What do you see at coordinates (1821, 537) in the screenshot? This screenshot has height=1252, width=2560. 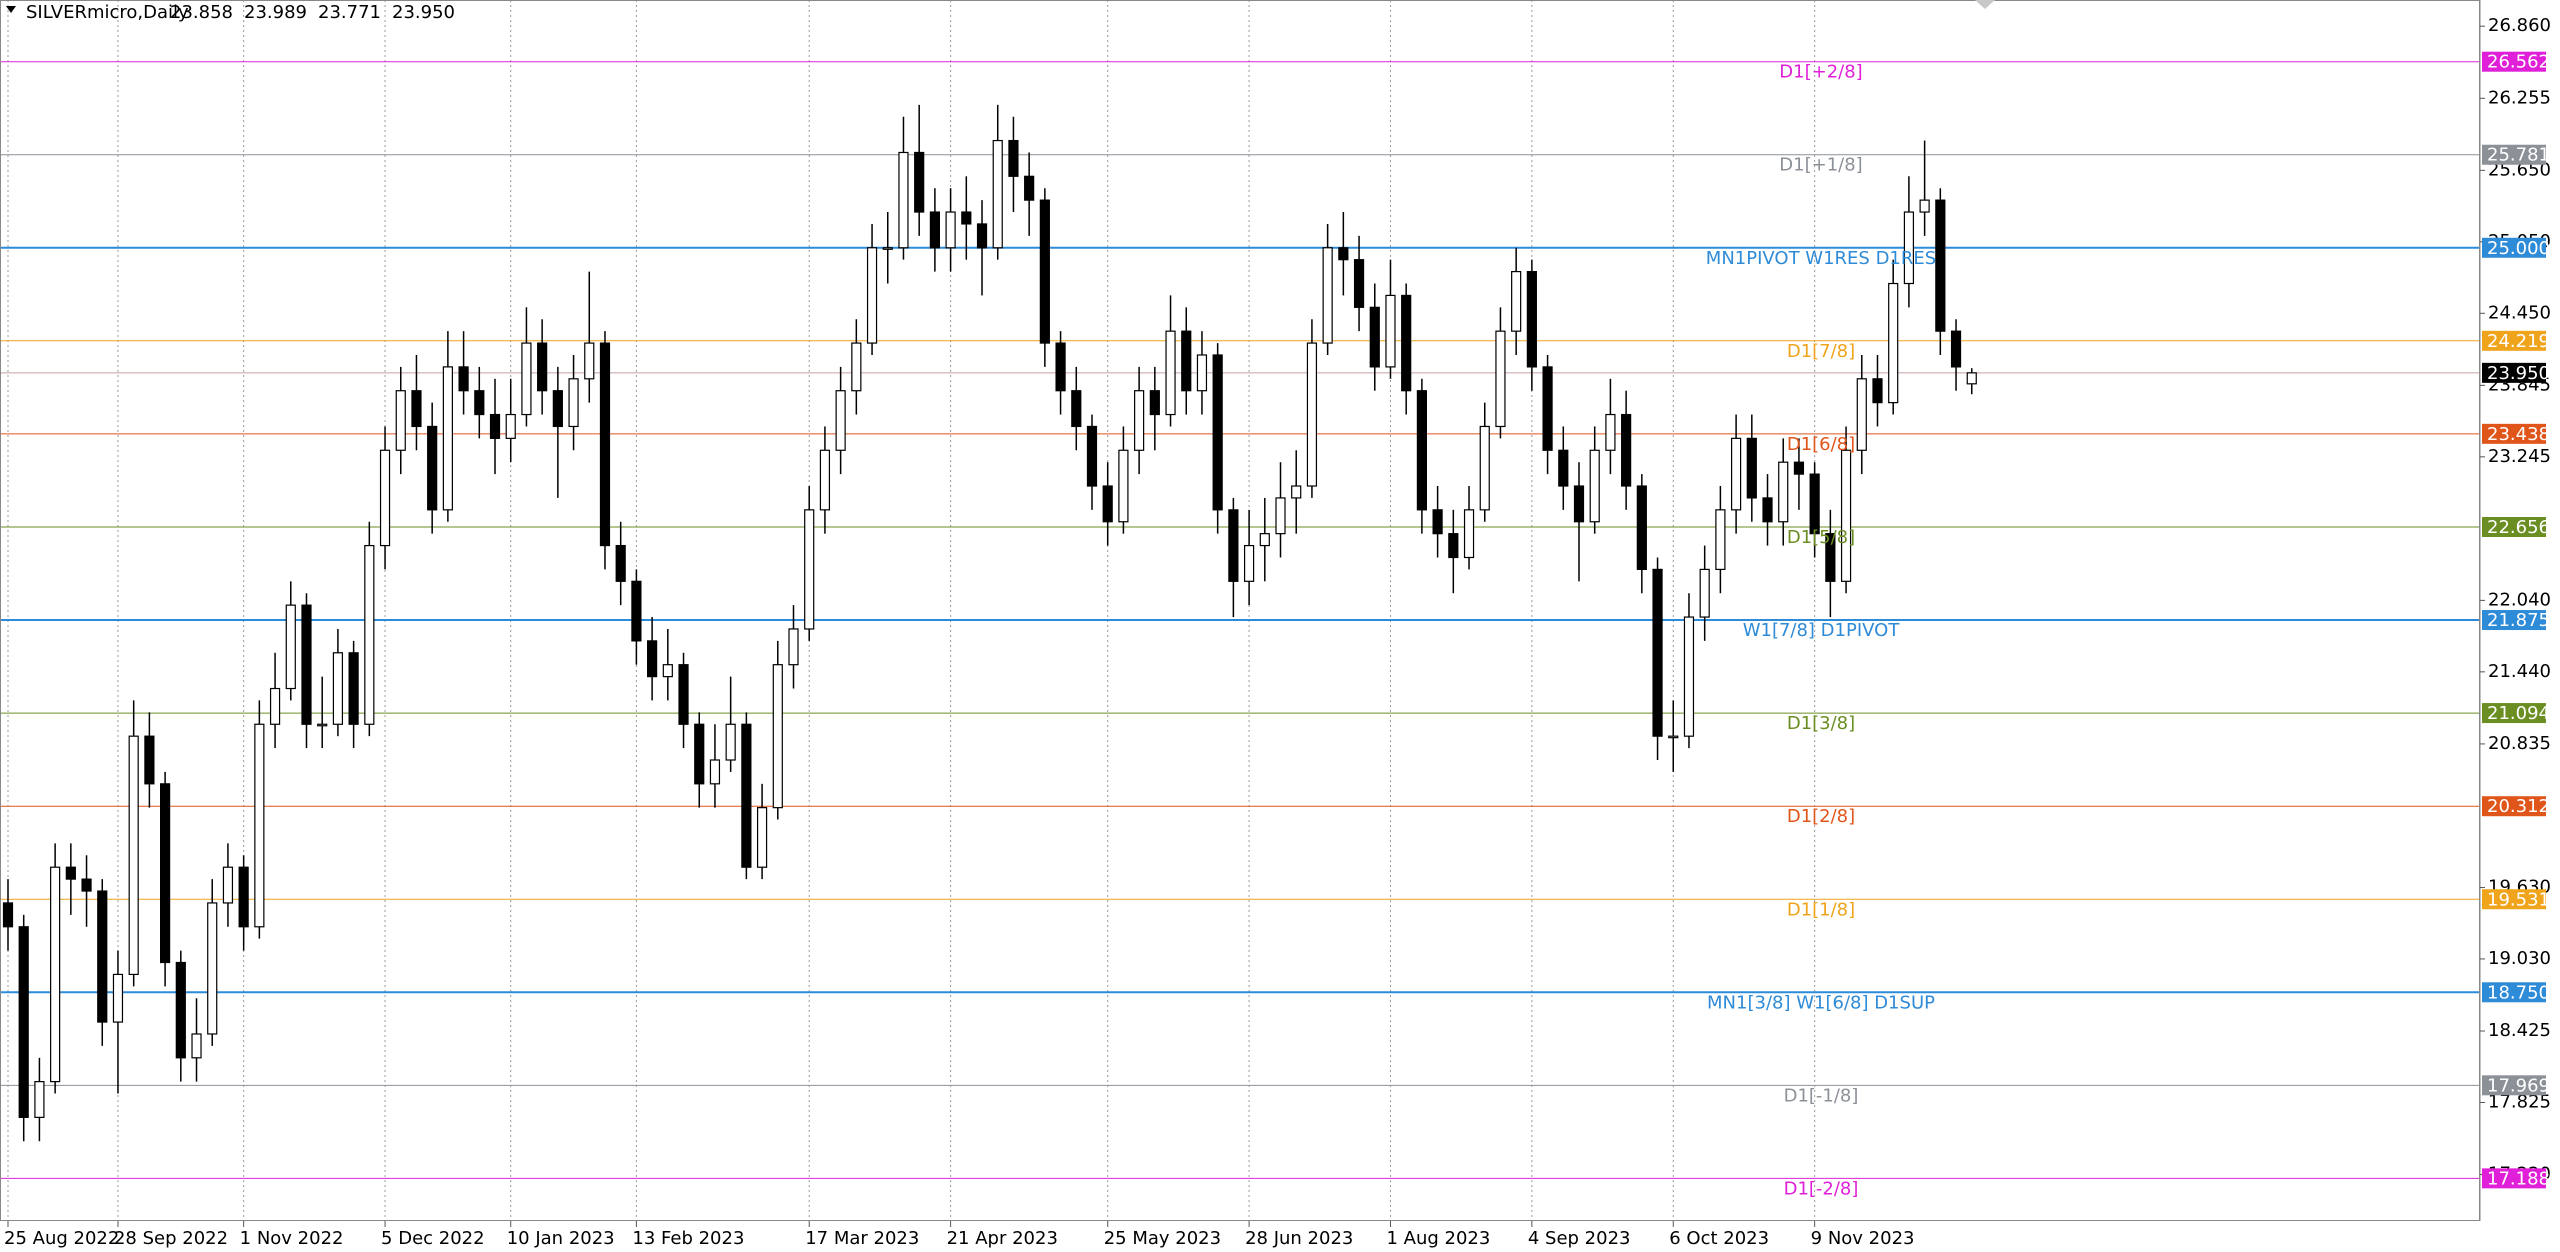 I see `level-label: D1[5/8]` at bounding box center [1821, 537].